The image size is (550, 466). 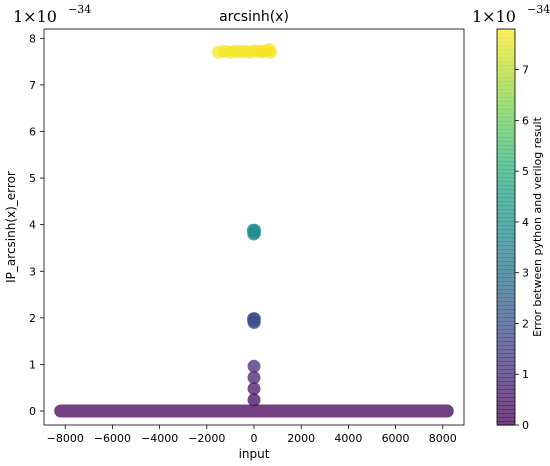 What do you see at coordinates (159, 438) in the screenshot?
I see `x-tick-label: −4000` at bounding box center [159, 438].